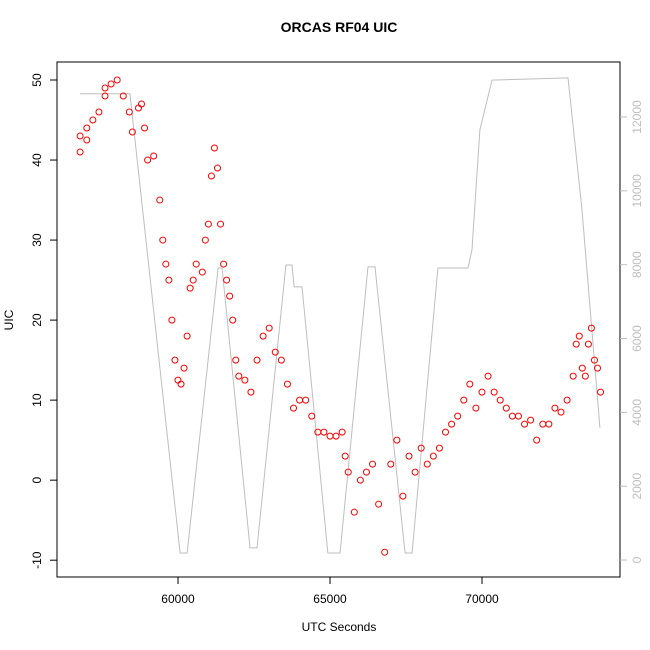  What do you see at coordinates (637, 486) in the screenshot?
I see `y2-tick-label: 2000` at bounding box center [637, 486].